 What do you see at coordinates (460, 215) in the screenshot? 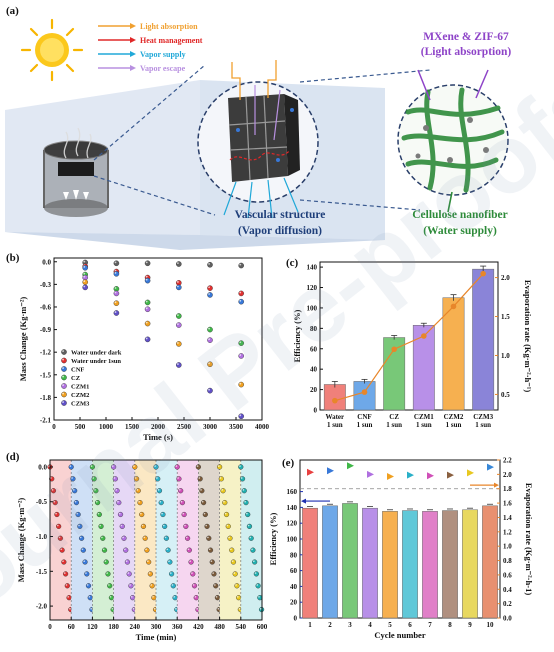
I see `cellulose-label: Cellulose nanofiber` at bounding box center [460, 215].